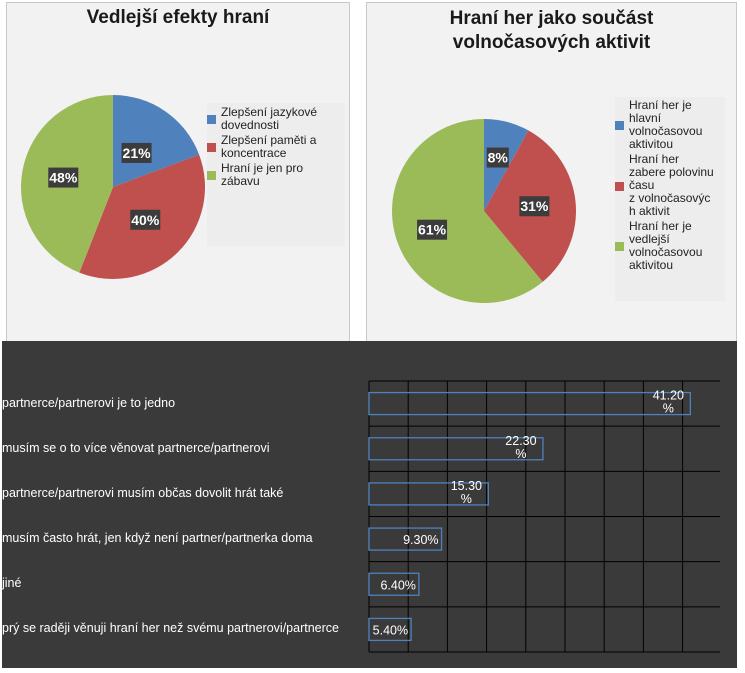  I want to click on data-label: 48%, so click(63, 178).